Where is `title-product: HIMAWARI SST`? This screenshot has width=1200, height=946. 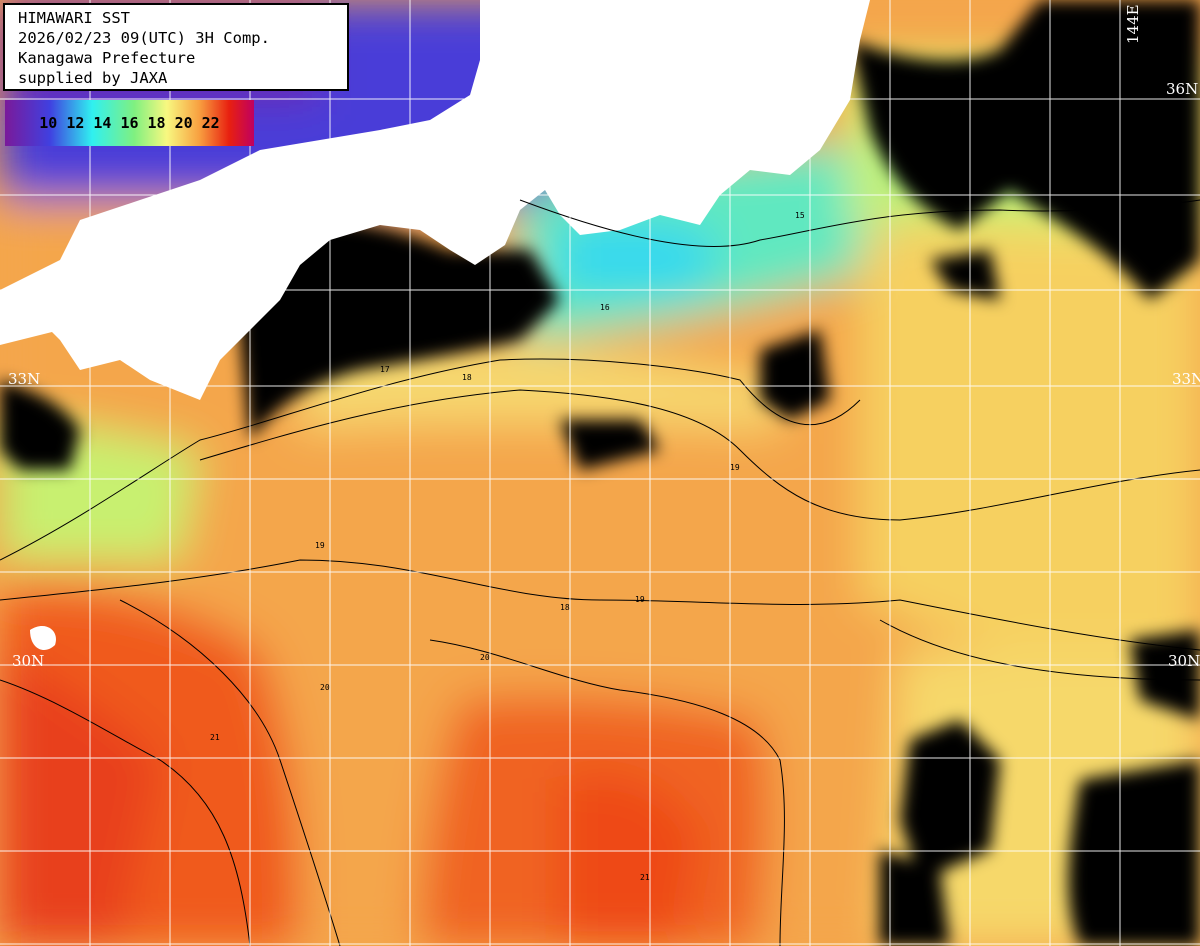
title-product: HIMAWARI SST is located at coordinates (74, 18).